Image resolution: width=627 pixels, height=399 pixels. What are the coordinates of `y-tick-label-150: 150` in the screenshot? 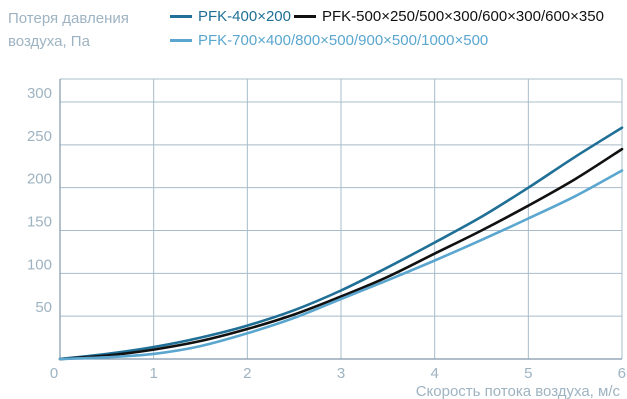 It's located at (39, 222).